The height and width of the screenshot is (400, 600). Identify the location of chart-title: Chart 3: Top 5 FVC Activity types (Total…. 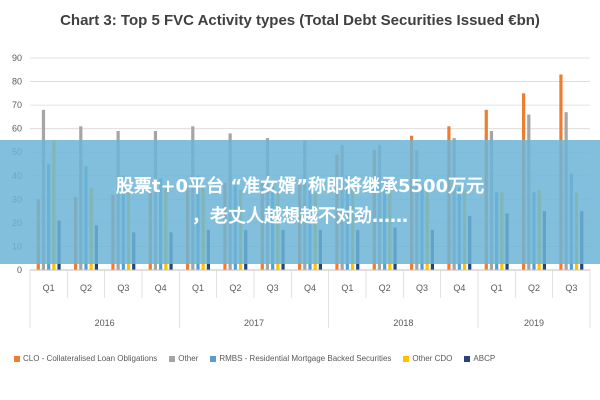
(300, 20).